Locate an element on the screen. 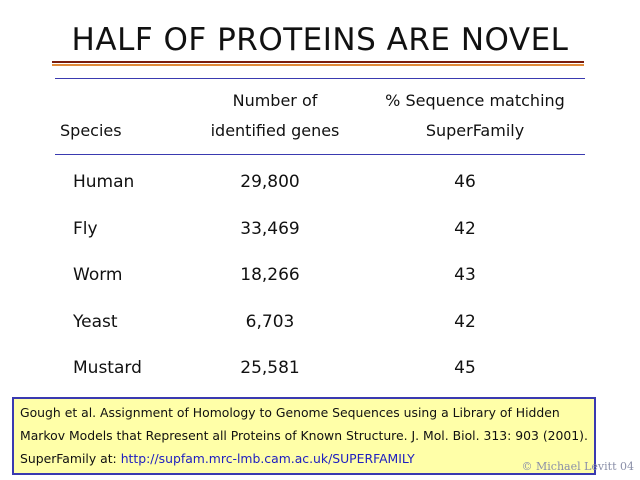 The height and width of the screenshot is (480, 640). value-cell: 45 is located at coordinates (465, 368).